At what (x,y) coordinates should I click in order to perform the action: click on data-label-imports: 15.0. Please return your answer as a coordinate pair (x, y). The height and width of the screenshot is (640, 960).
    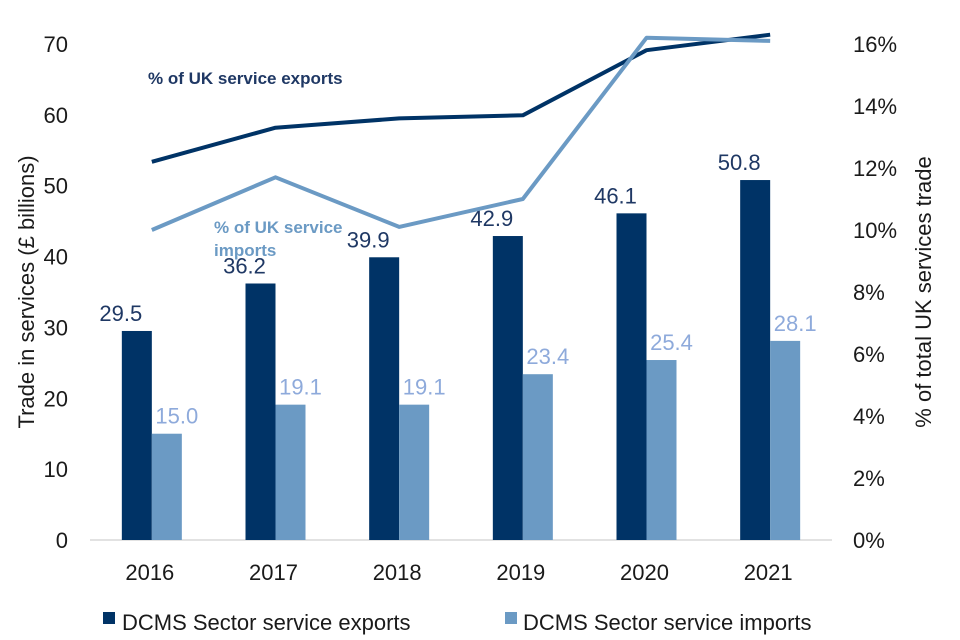
    Looking at the image, I should click on (176, 416).